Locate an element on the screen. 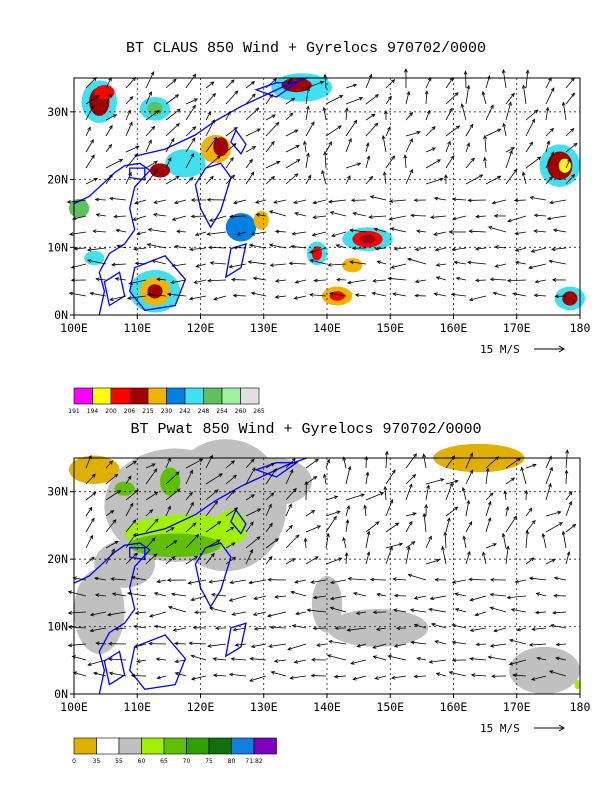  claus-colorbar: 191 194 200 206 215 230 242 248 254 260 265 is located at coordinates (166, 401).